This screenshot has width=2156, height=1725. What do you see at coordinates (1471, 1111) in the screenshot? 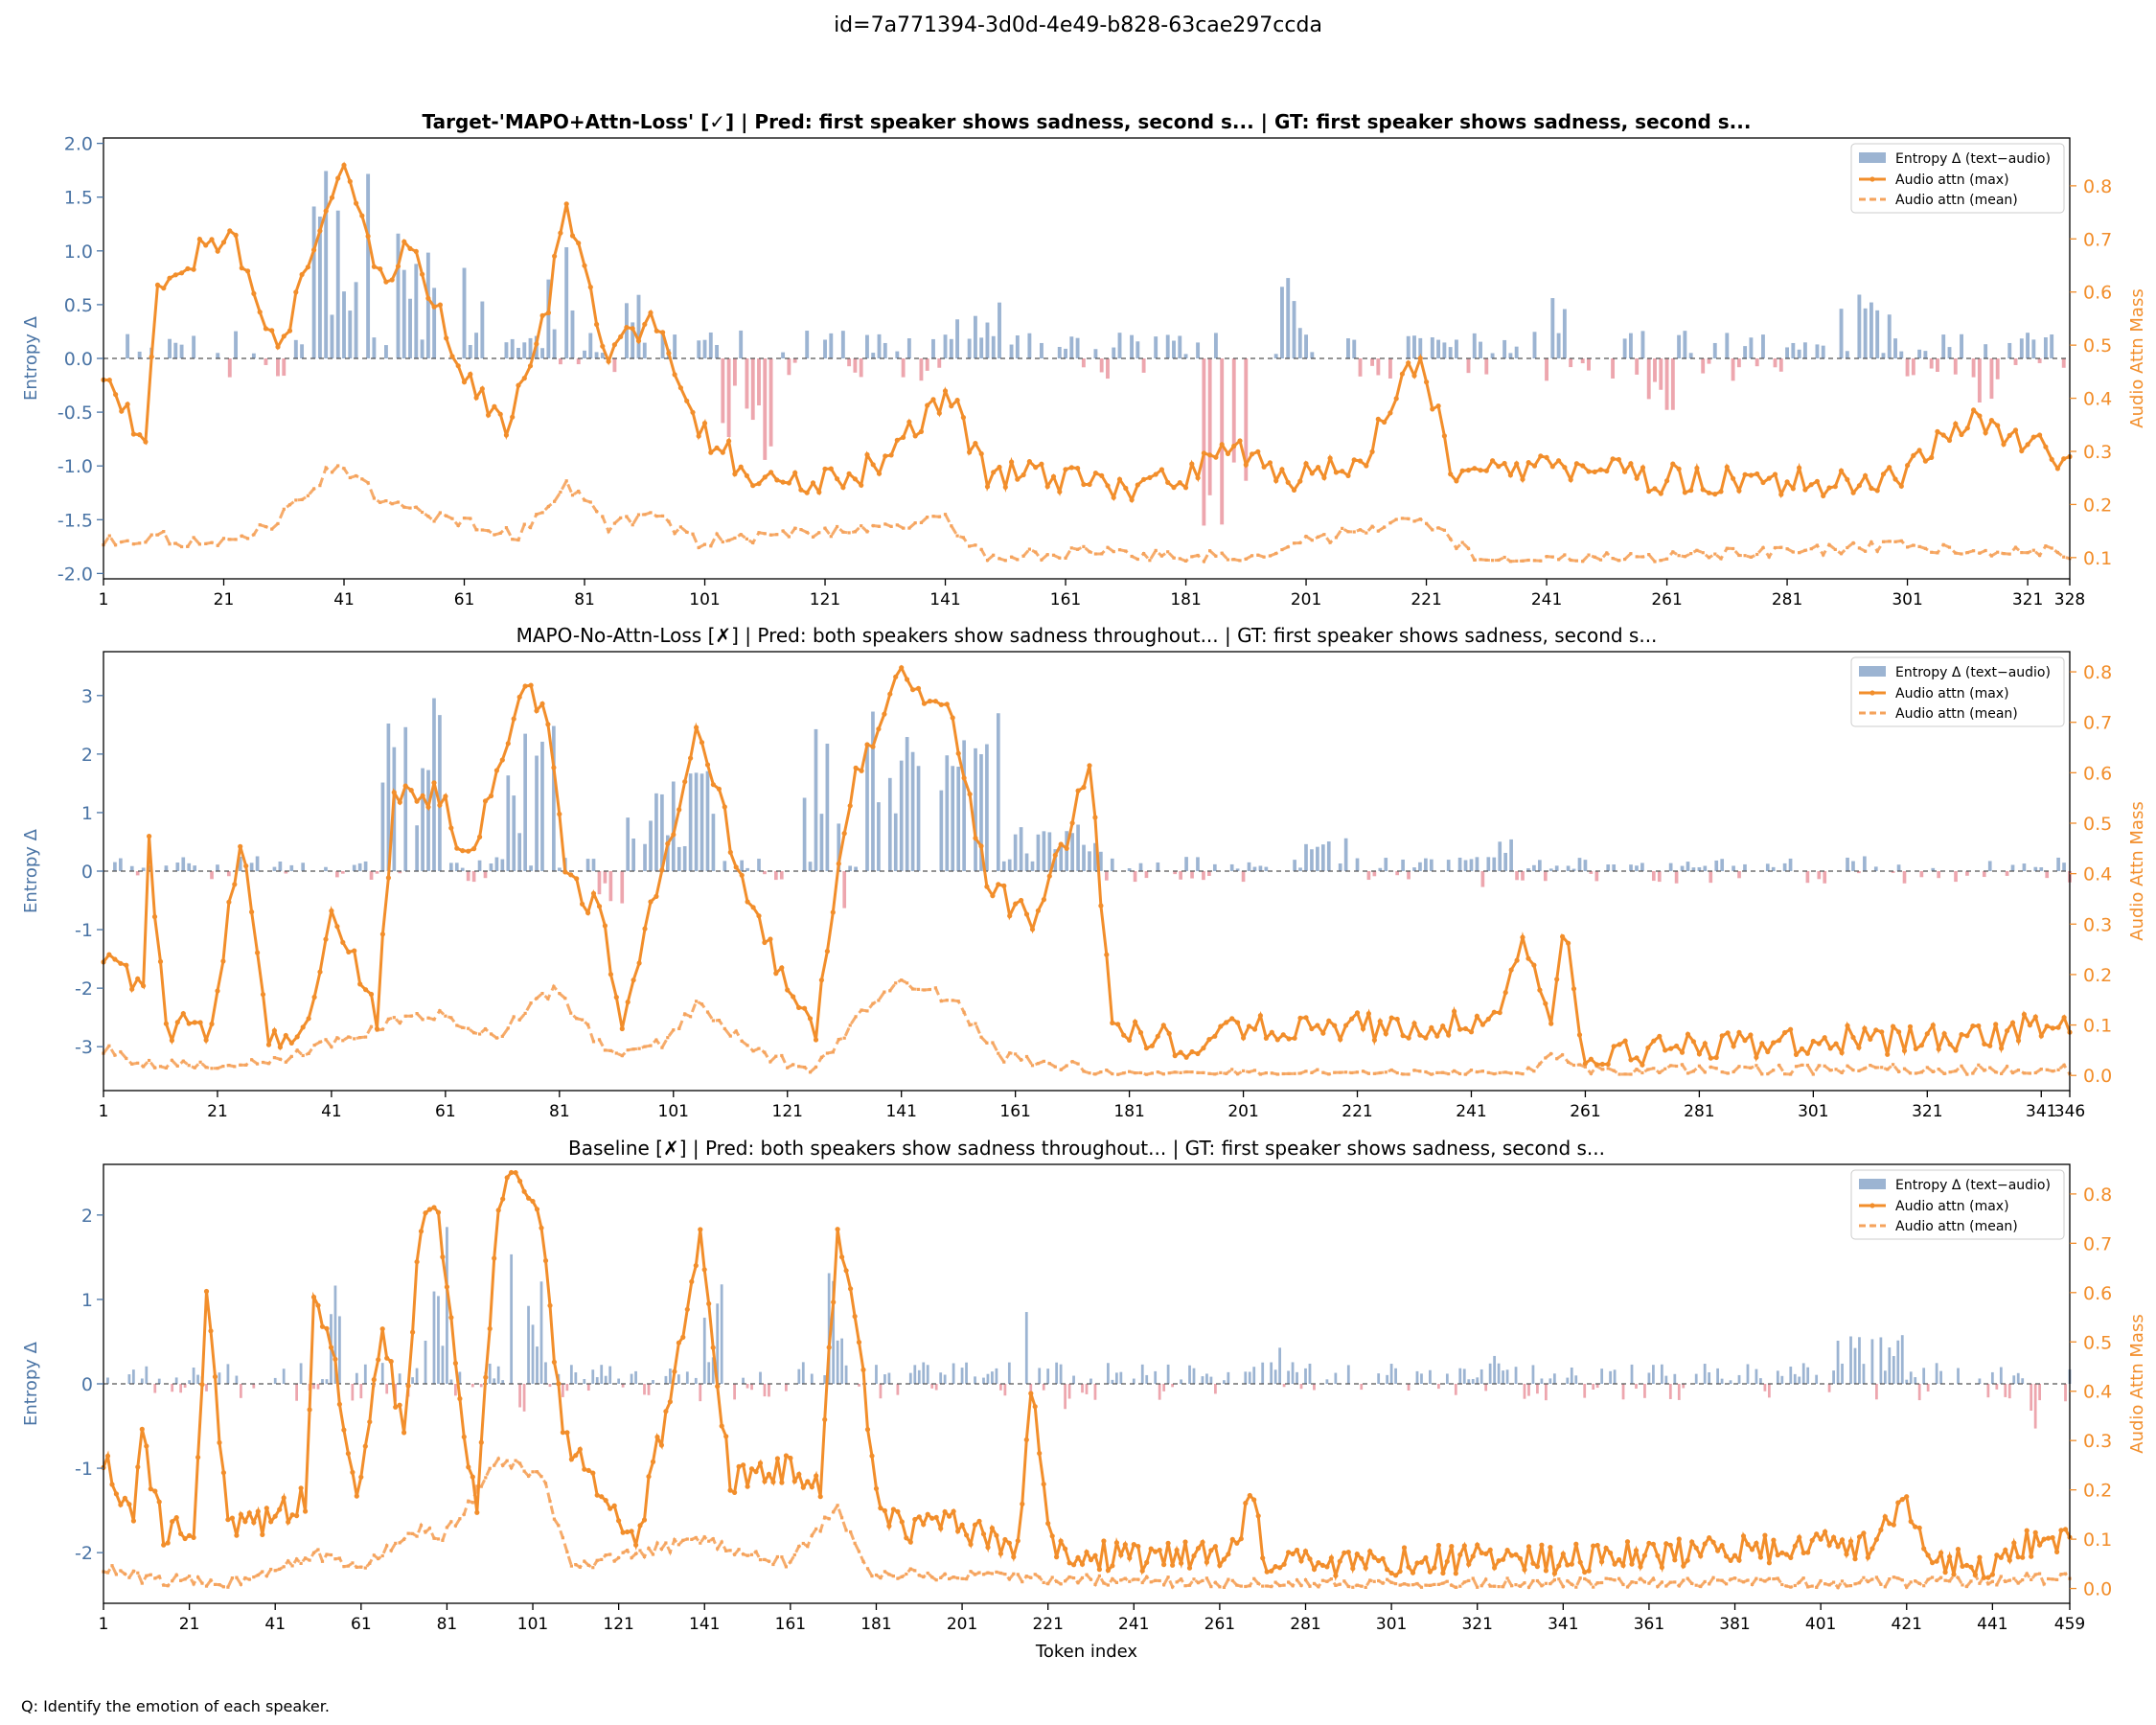
I see `x-tick-label: 241` at bounding box center [1471, 1111].